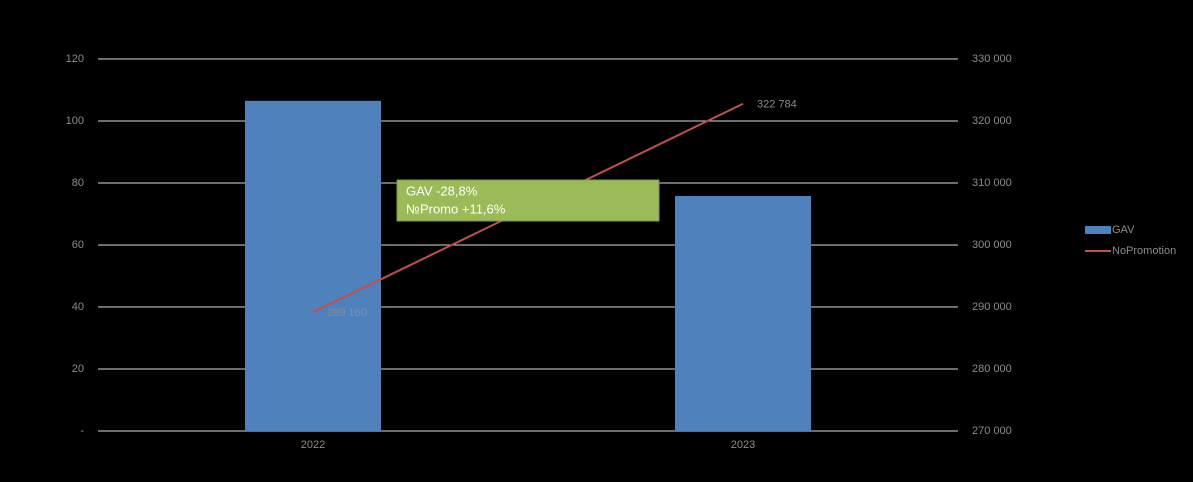  I want to click on y-tick-label: 40, so click(78, 307).